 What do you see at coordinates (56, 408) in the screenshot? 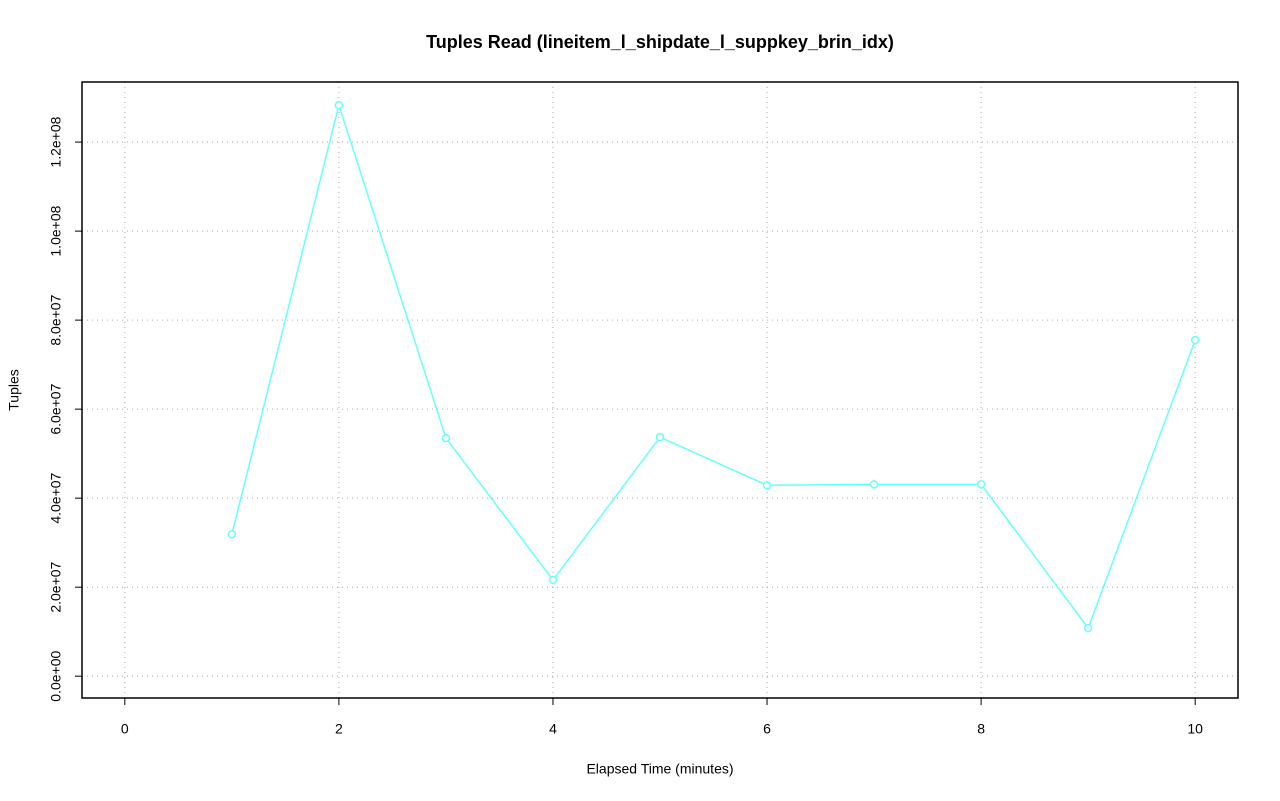
I see `y-tick-label: 6.0e+07` at bounding box center [56, 408].